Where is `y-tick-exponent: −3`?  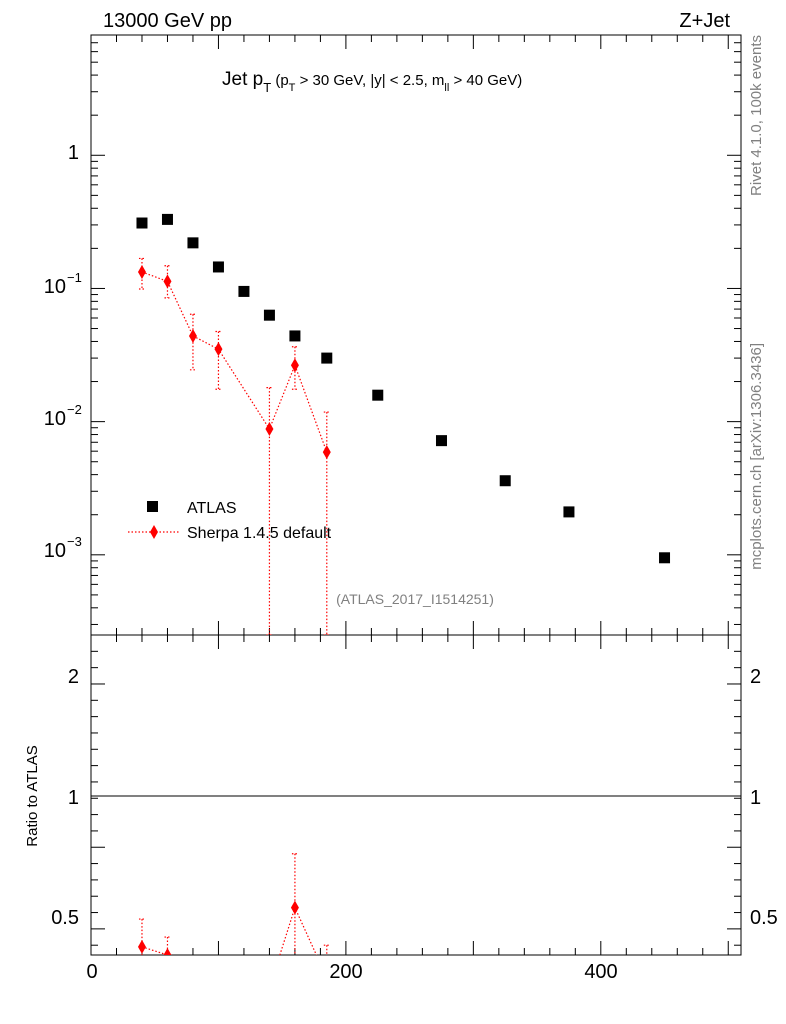 y-tick-exponent: −3 is located at coordinates (74, 541).